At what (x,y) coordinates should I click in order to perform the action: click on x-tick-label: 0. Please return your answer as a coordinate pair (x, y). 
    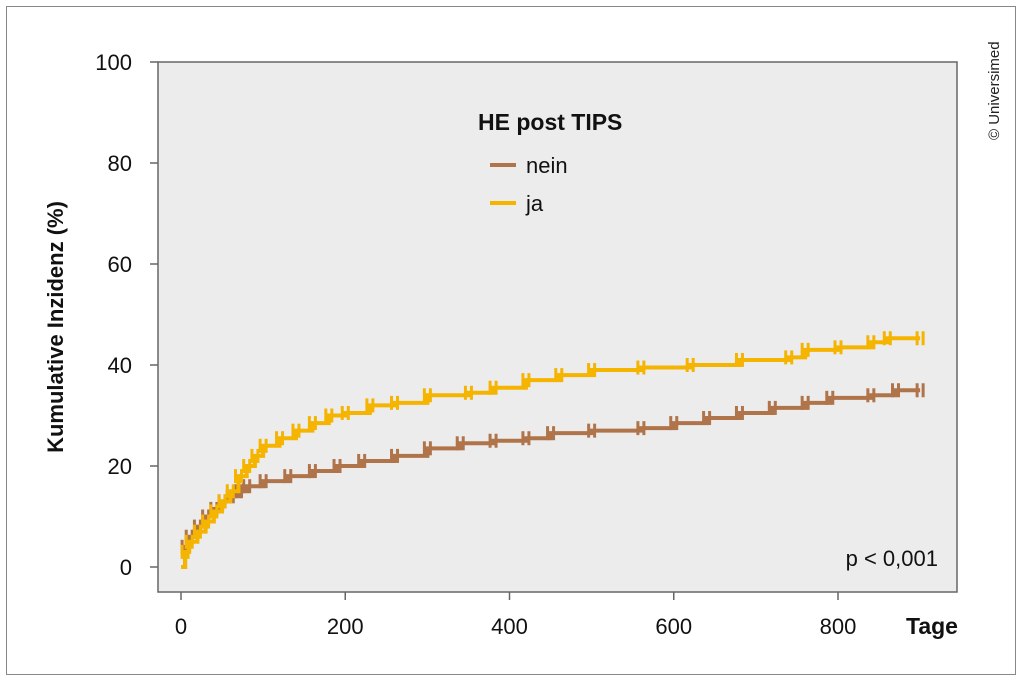
    Looking at the image, I should click on (181, 626).